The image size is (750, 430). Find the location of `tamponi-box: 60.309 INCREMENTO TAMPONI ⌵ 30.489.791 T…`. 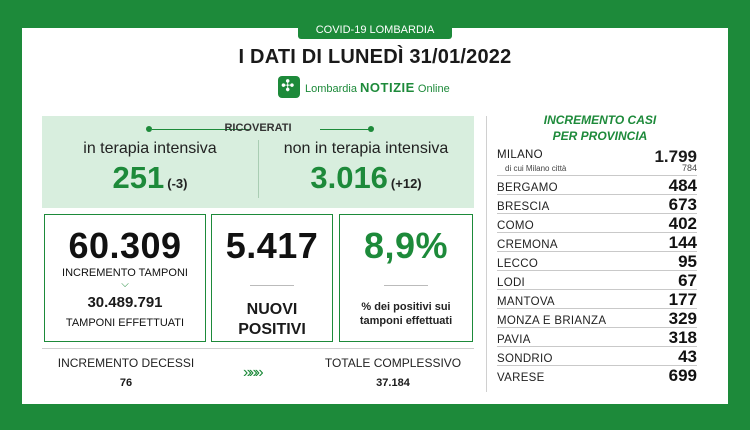

tamponi-box: 60.309 INCREMENTO TAMPONI ⌵ 30.489.791 T… is located at coordinates (125, 278).